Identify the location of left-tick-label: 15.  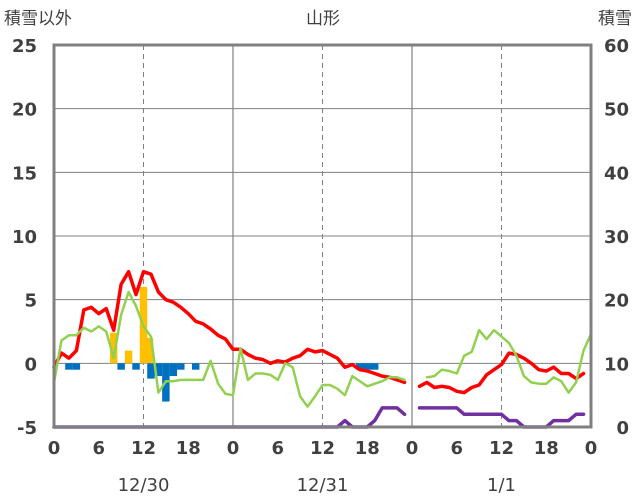
(24, 173).